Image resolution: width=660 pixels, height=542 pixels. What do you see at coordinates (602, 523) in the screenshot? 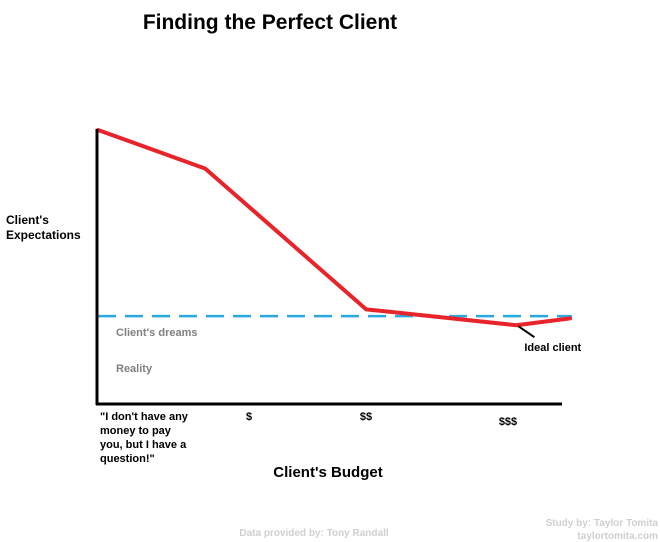
I see `credit-study: Study by: Taylor Tomita` at bounding box center [602, 523].